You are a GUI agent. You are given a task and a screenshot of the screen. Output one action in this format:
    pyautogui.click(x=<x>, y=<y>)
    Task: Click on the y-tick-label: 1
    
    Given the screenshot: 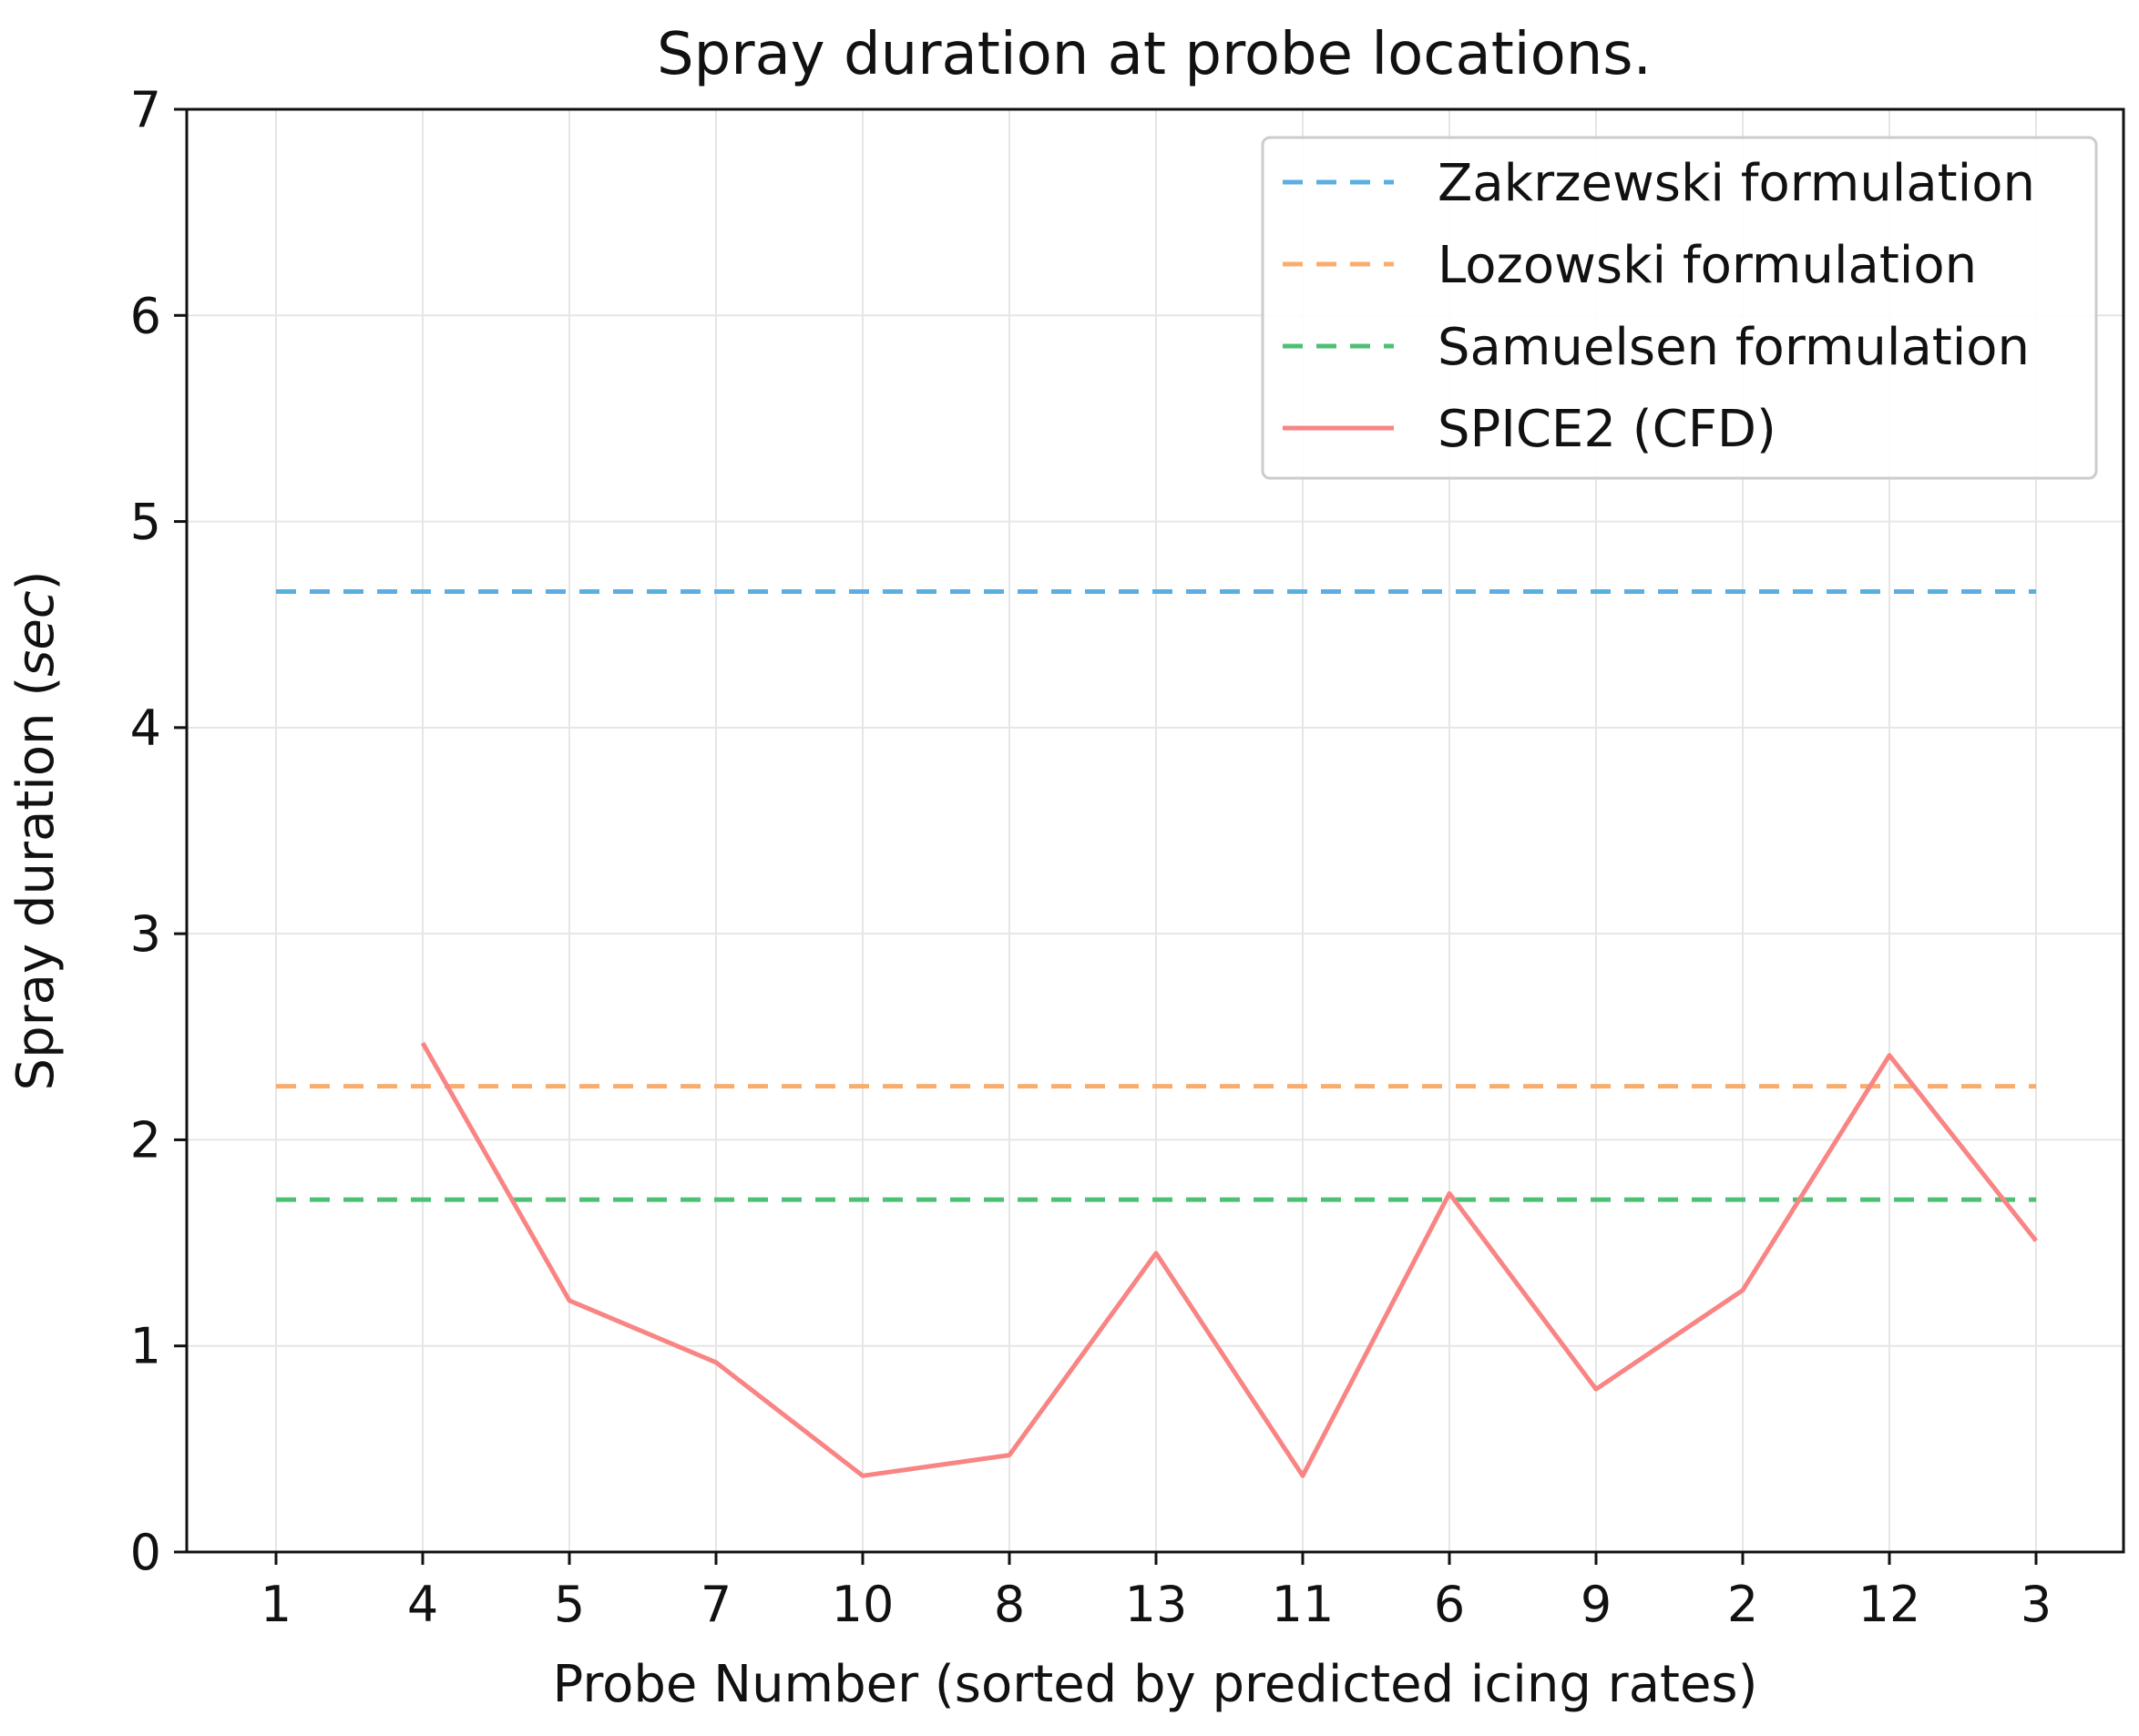 What is the action you would take?
    pyautogui.click(x=145, y=1346)
    